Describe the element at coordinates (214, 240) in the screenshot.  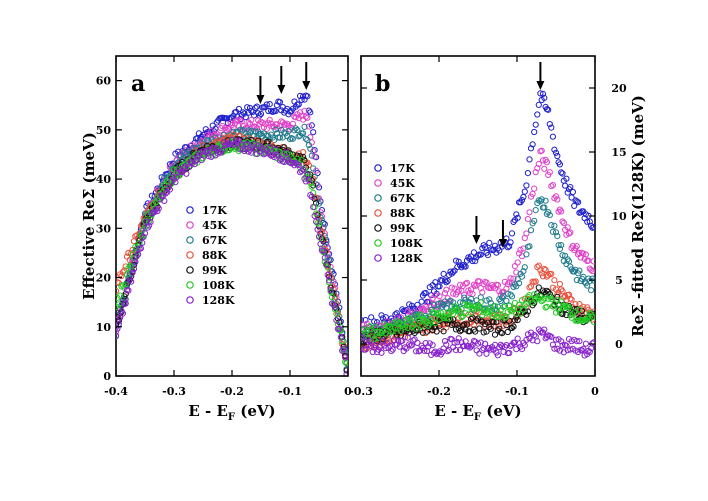
I see `legend-label-67K: 67K` at that location.